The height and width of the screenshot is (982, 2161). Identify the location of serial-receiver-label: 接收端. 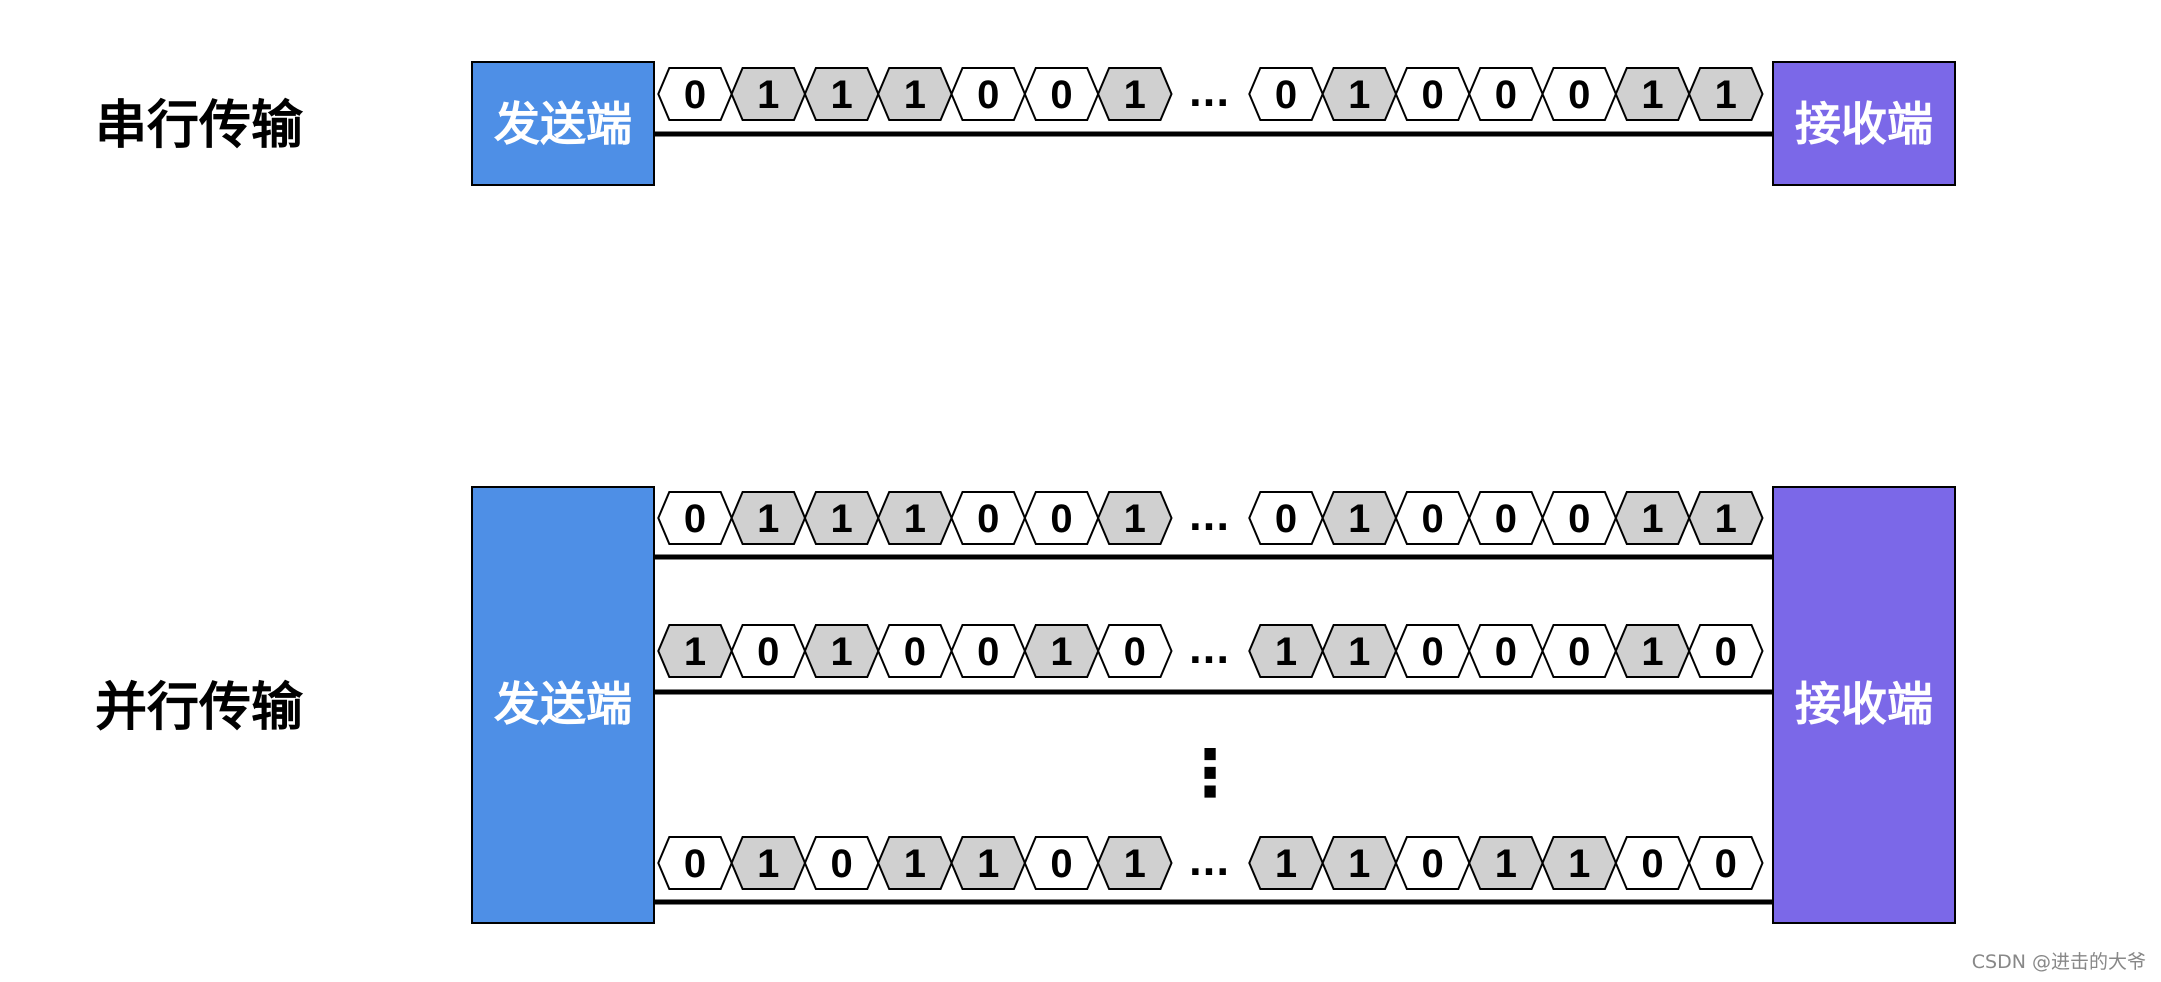
(1864, 124).